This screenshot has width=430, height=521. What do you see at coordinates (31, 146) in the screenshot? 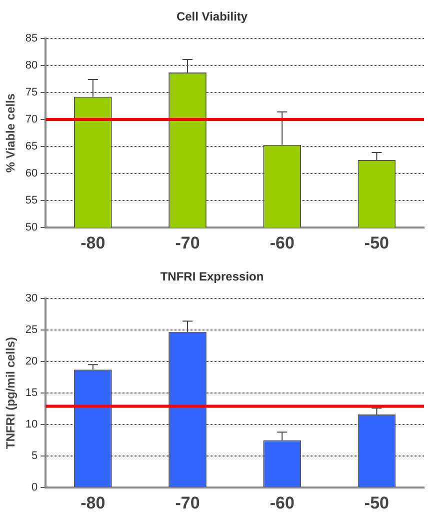
I see `y-tick-label: 65` at bounding box center [31, 146].